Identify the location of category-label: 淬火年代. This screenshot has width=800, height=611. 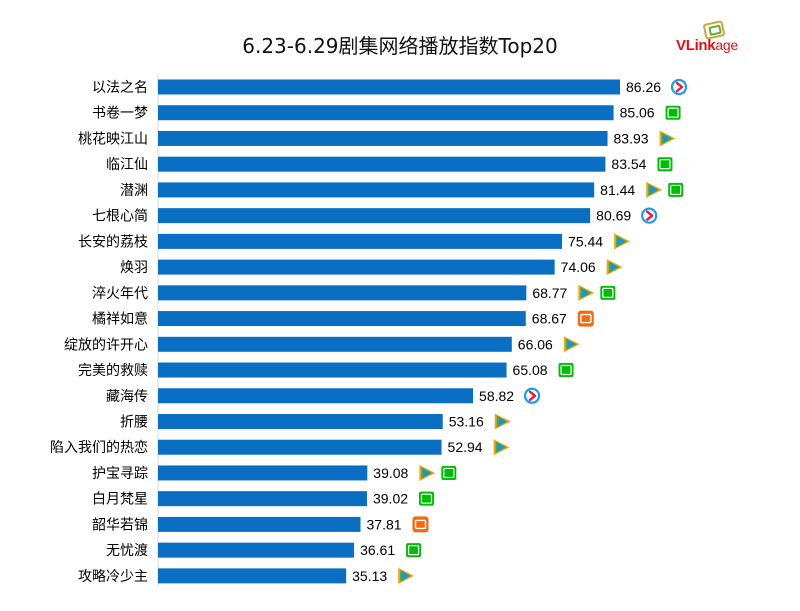
(120, 294).